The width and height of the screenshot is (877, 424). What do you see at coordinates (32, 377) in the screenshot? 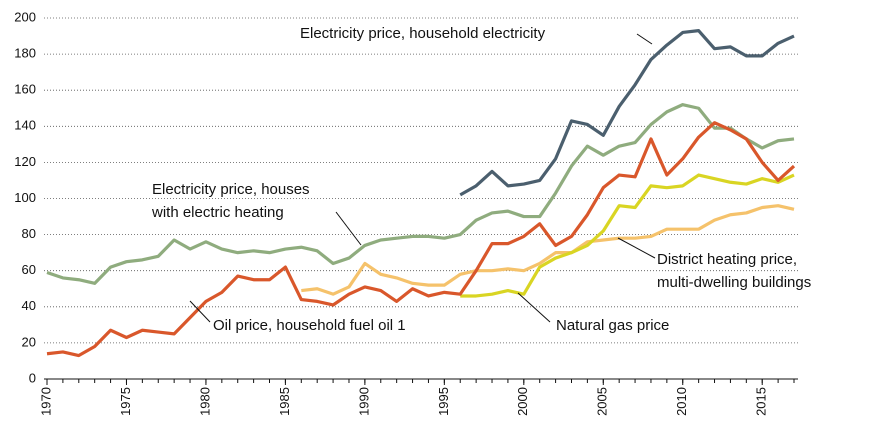
I see `y-tick-label: 0` at bounding box center [32, 377].